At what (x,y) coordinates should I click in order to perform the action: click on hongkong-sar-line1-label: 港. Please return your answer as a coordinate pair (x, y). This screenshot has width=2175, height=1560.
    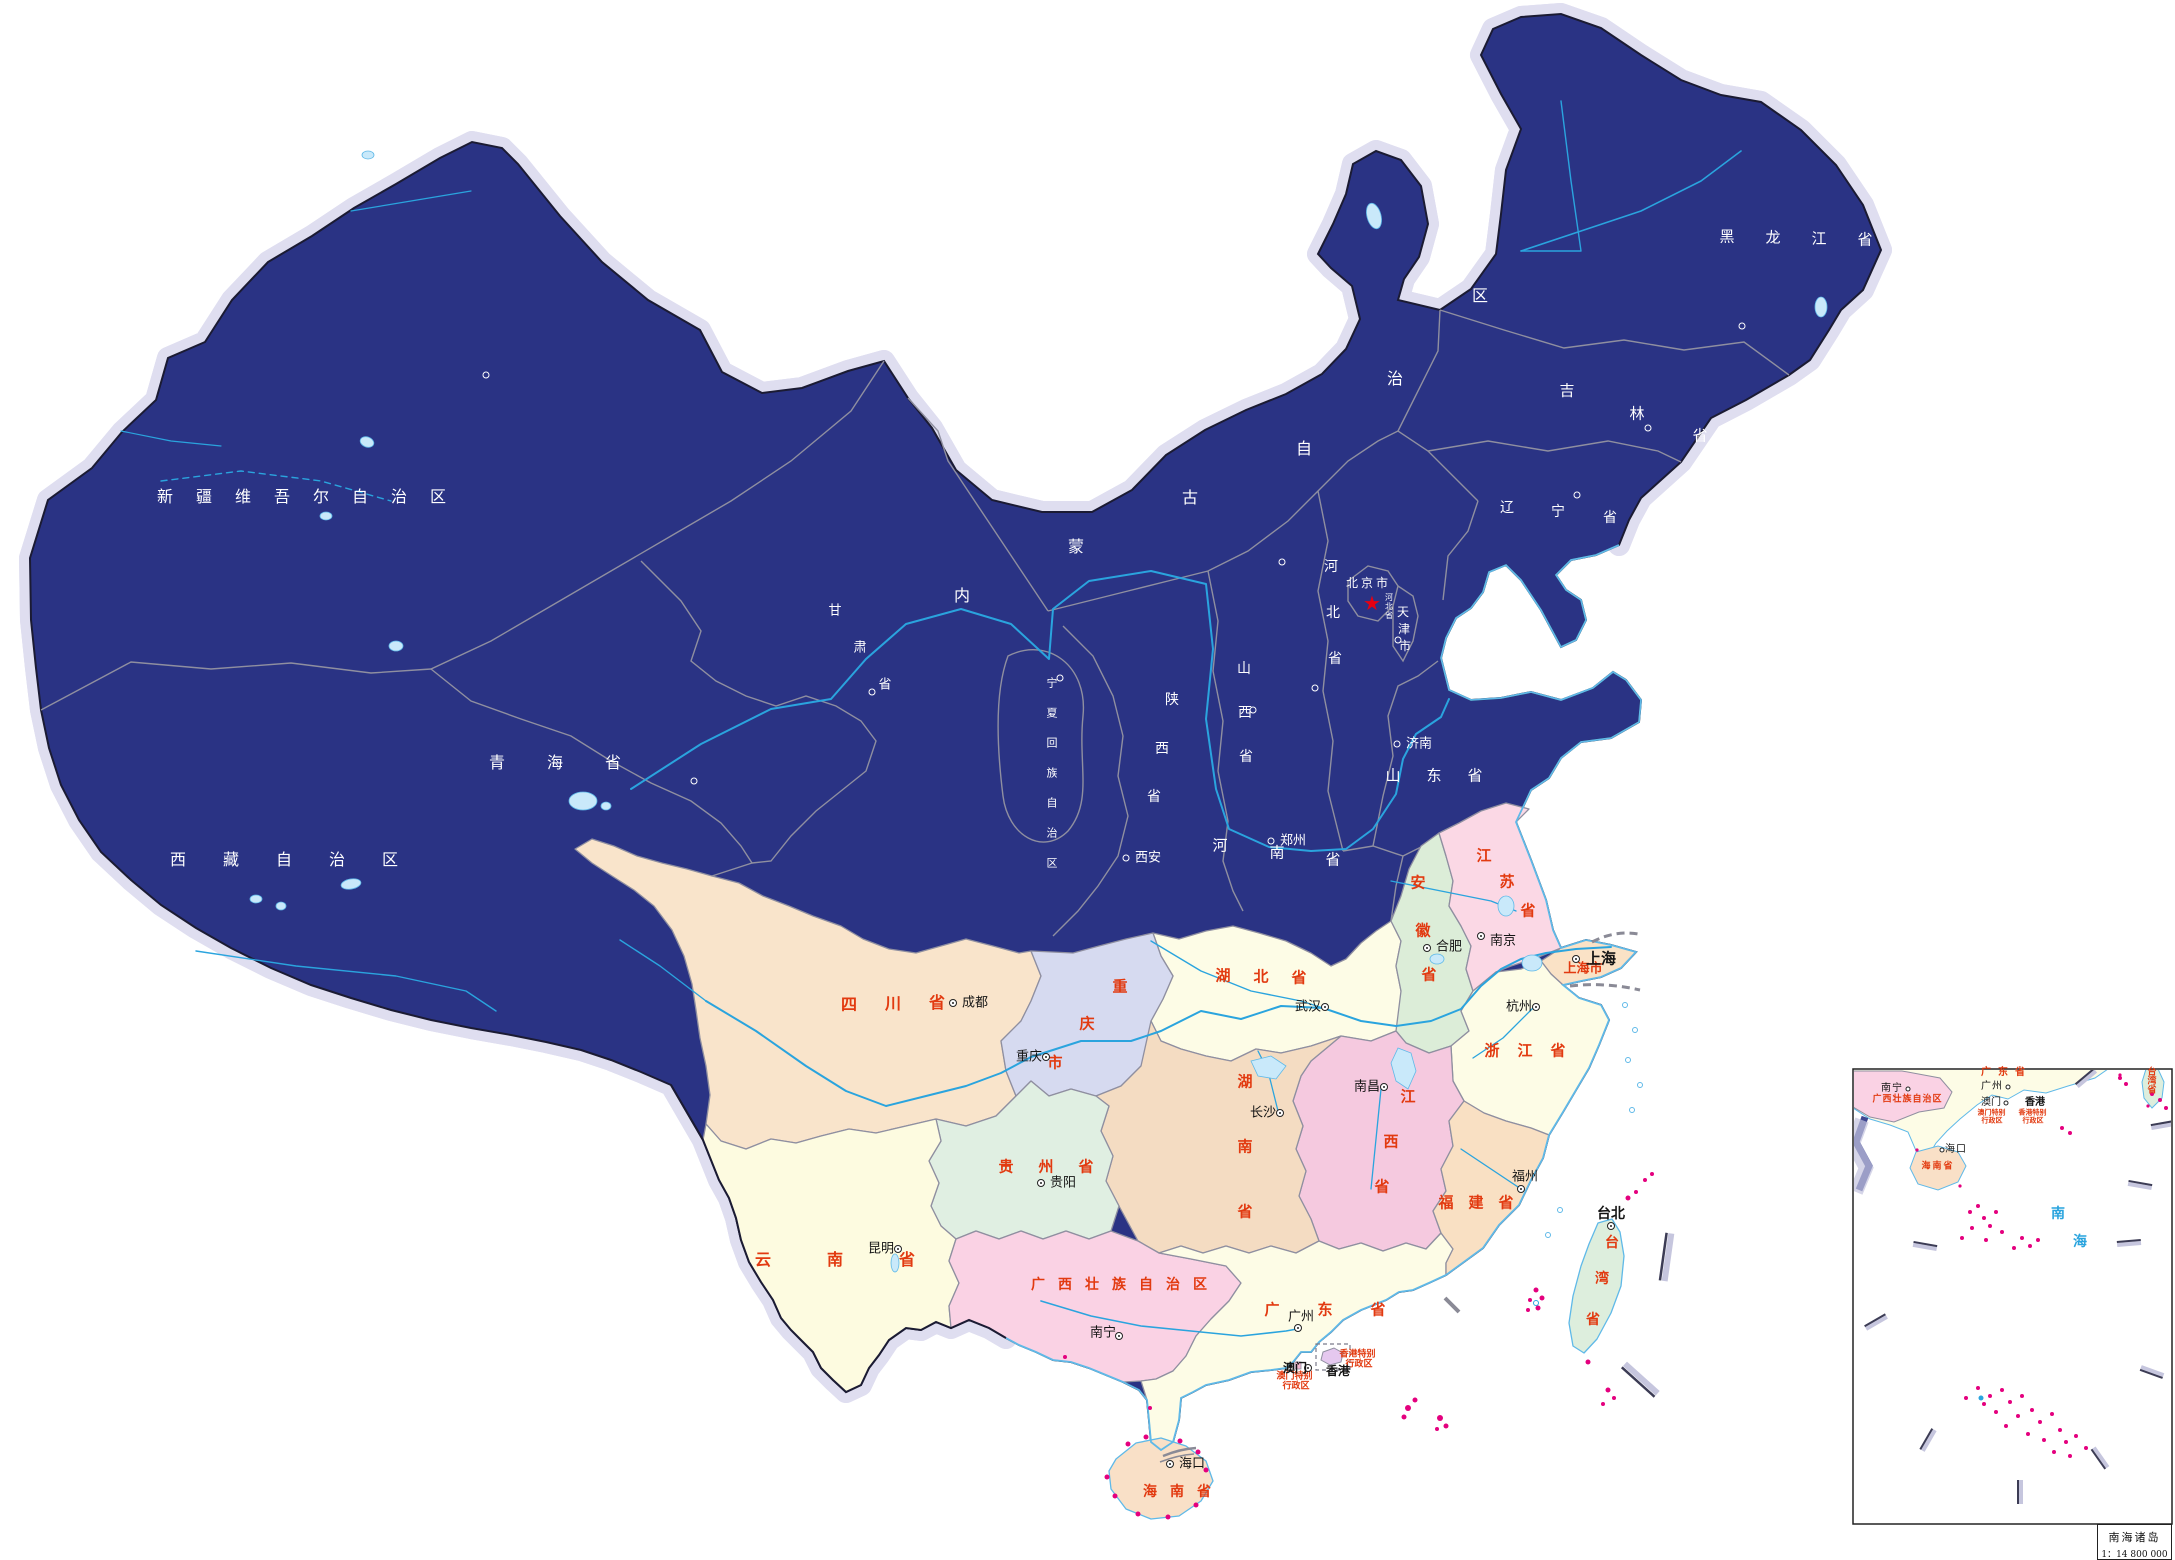
    Looking at the image, I should click on (1353, 1354).